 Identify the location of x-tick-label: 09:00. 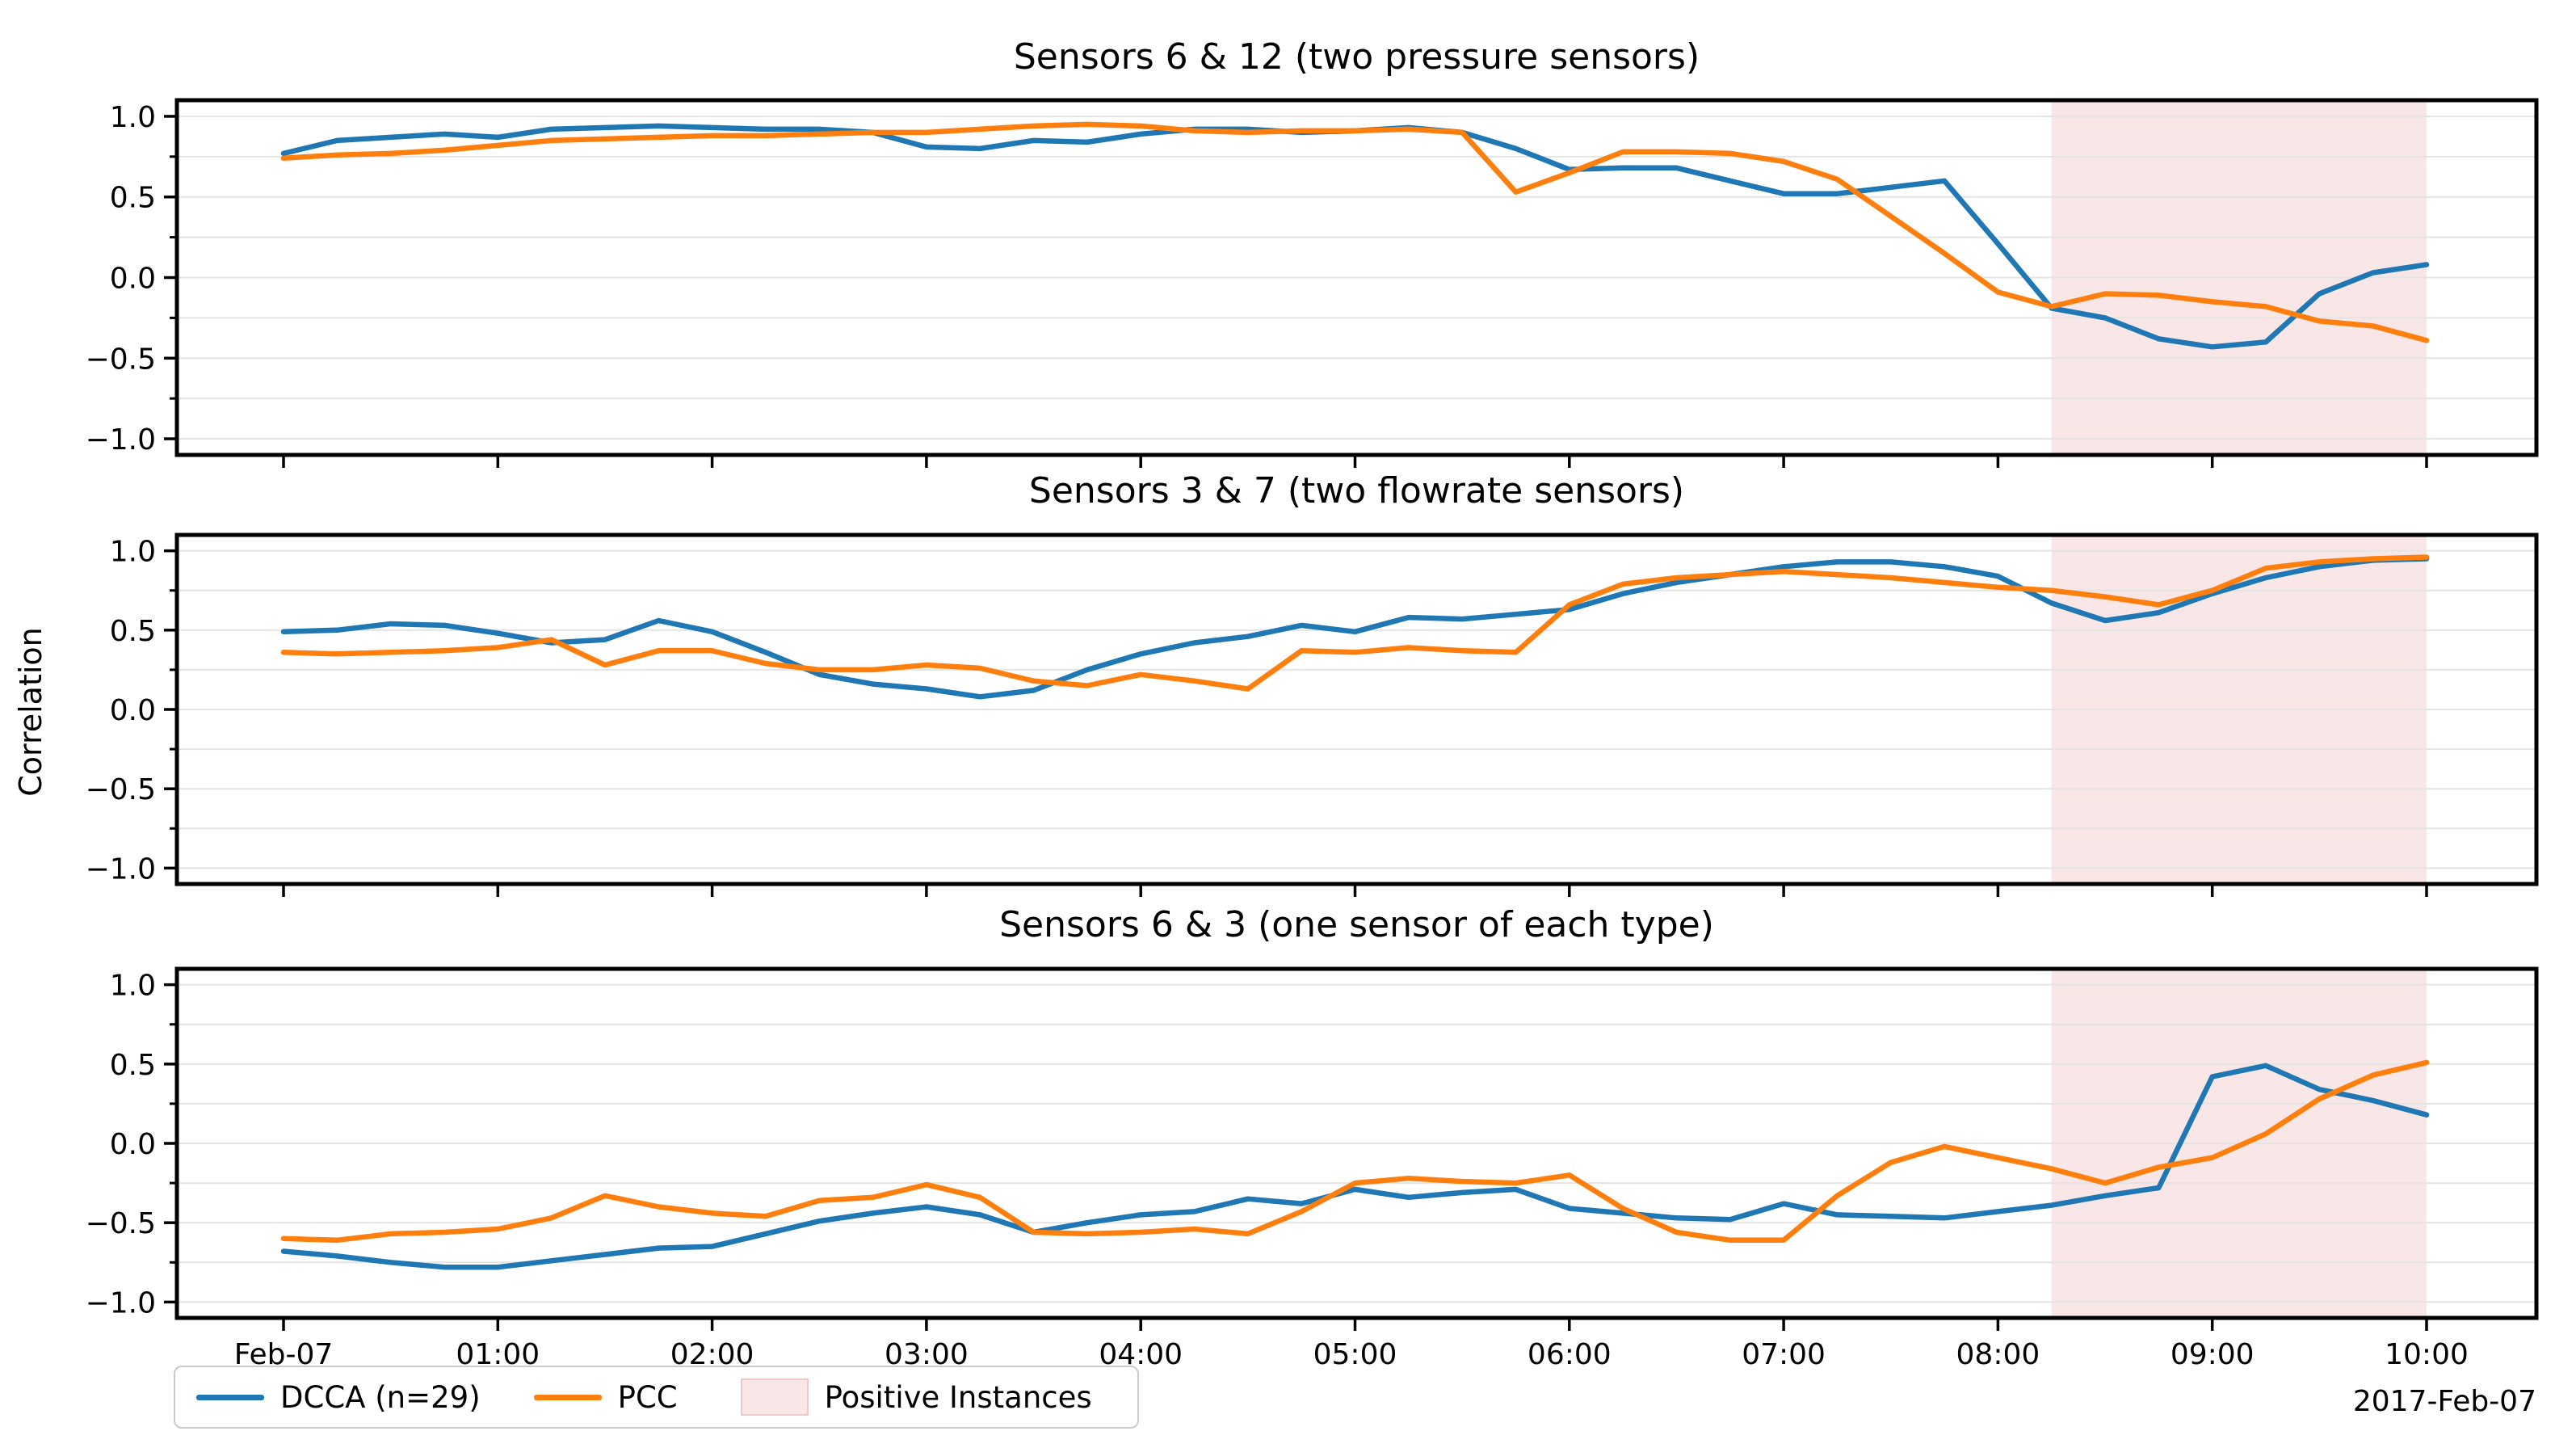
(2212, 1354).